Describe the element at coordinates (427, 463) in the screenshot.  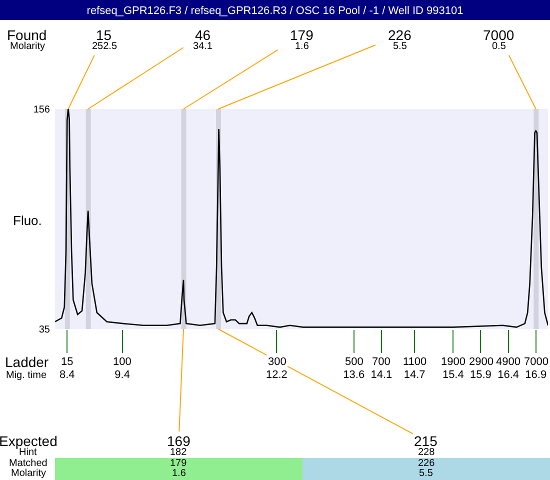
I see `text: 226` at that location.